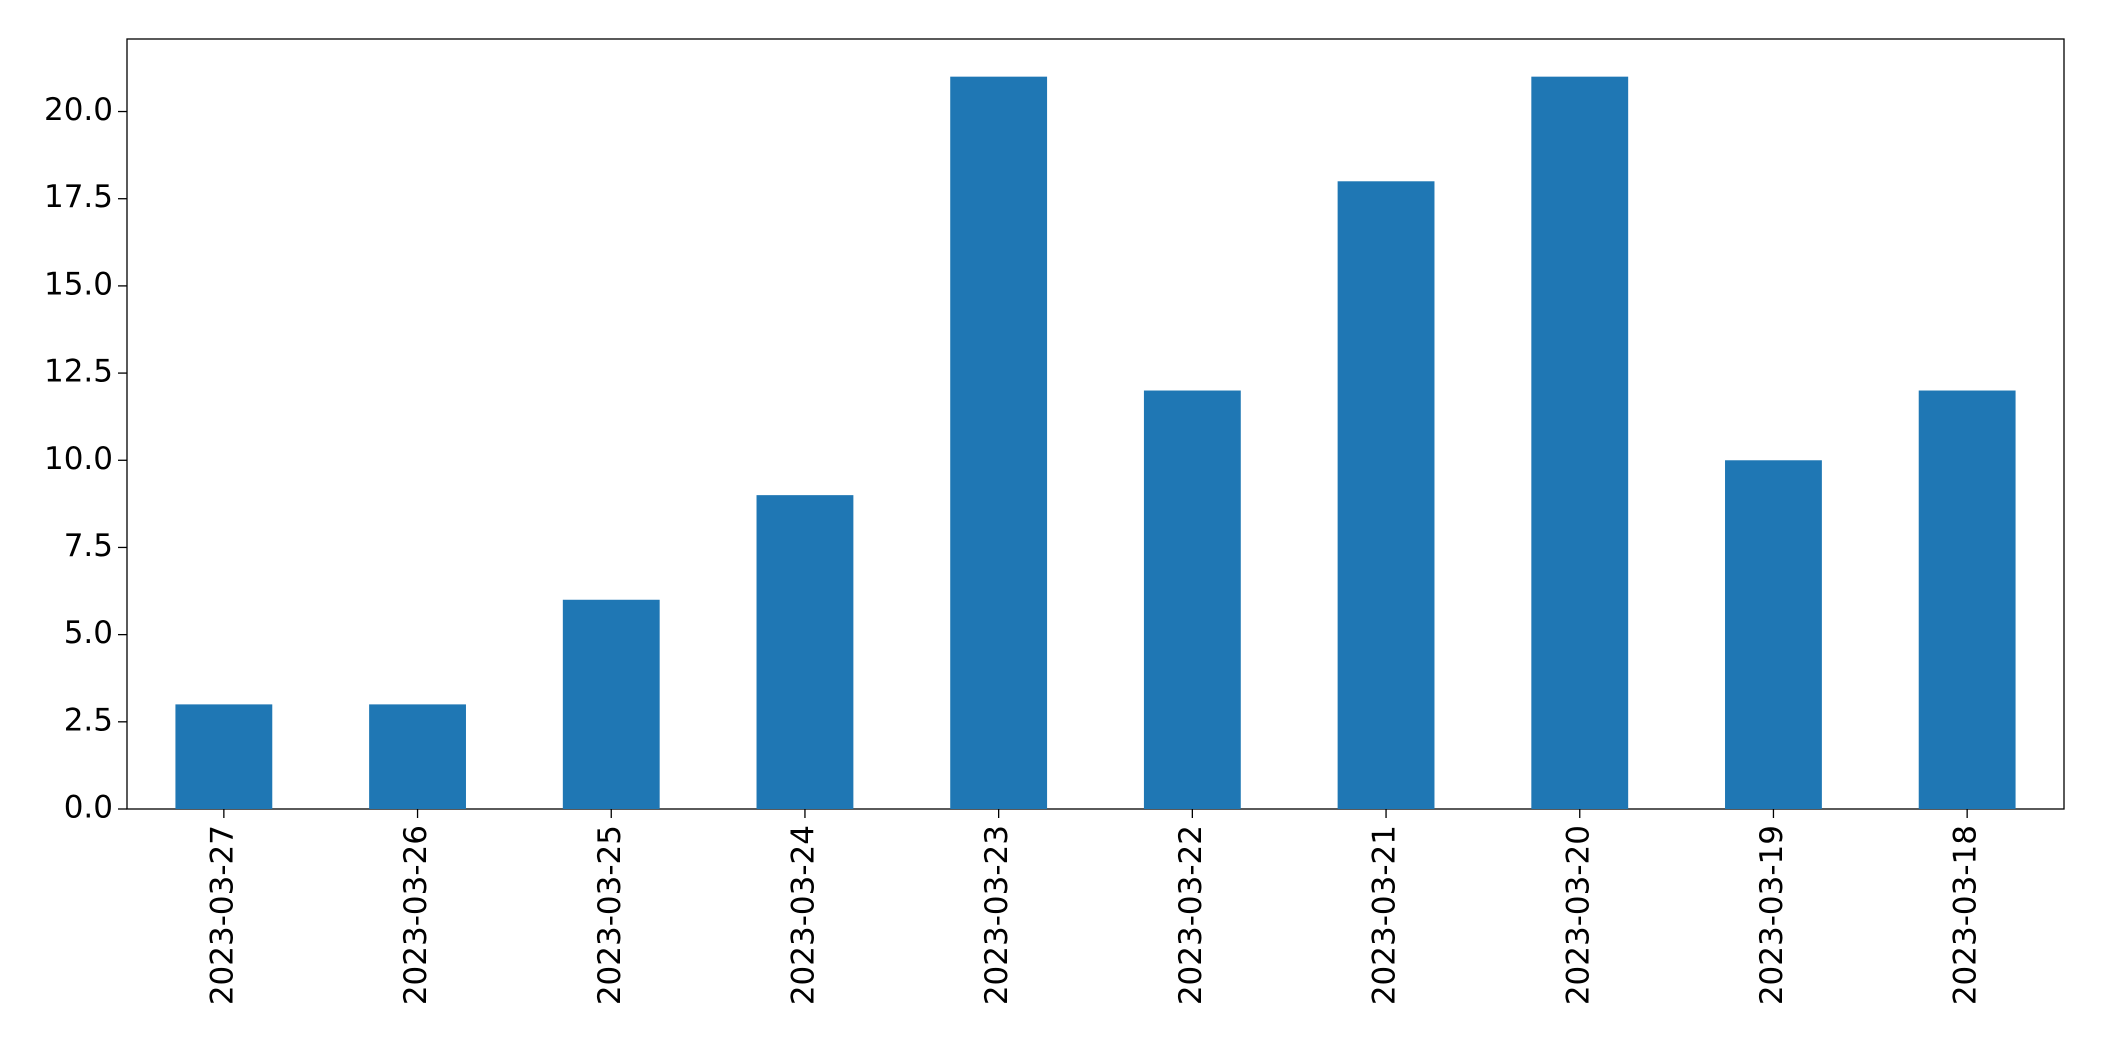  I want to click on x-tick-label: 2023-03-20, so click(1578, 915).